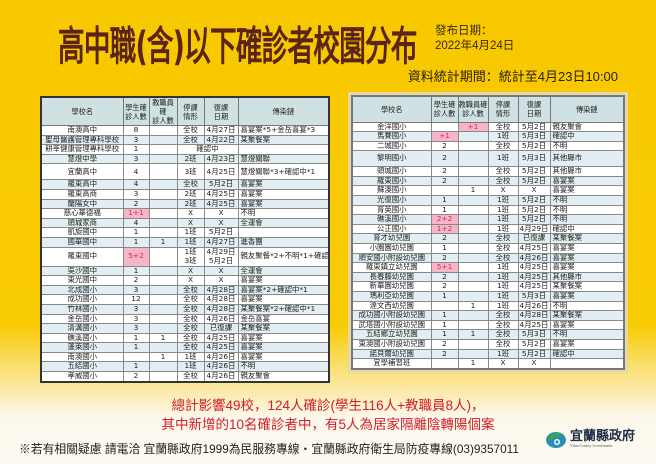 The width and height of the screenshot is (656, 464). Describe the element at coordinates (185, 184) in the screenshot. I see `table-row: 羅東高中 4 全校 5月2日 喜宴案` at that location.